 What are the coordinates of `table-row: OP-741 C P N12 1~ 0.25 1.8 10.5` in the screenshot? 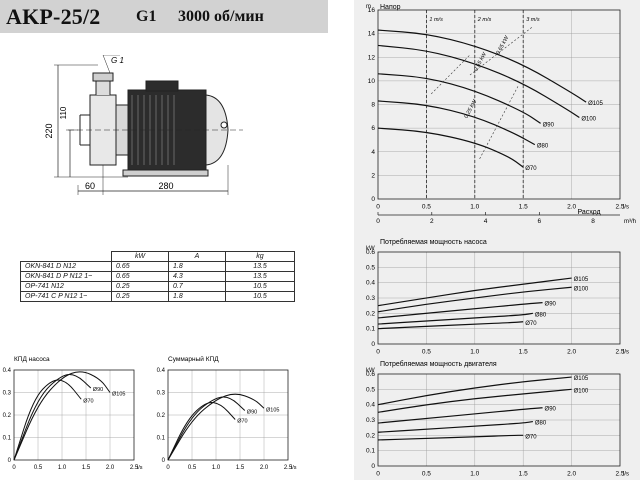 It's located at (157, 296).